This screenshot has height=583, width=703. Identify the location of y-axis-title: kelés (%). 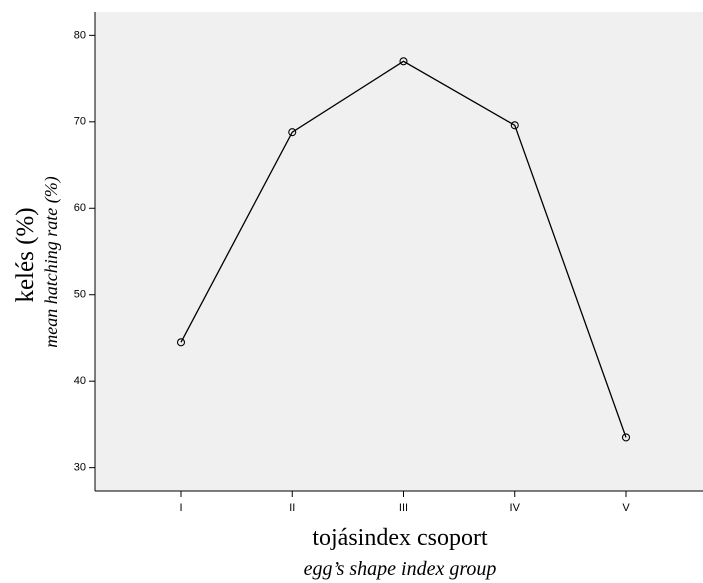
(25, 254).